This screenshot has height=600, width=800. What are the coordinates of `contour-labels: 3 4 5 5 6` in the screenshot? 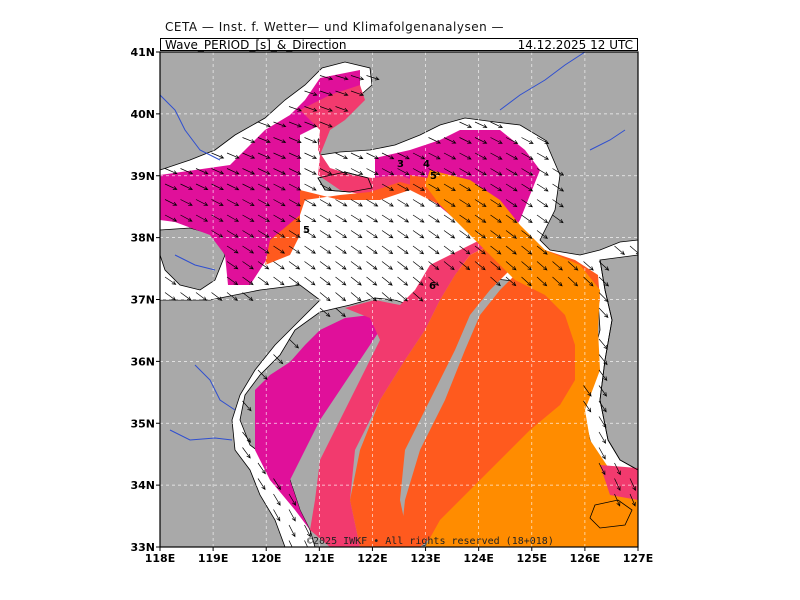 It's located at (370, 225).